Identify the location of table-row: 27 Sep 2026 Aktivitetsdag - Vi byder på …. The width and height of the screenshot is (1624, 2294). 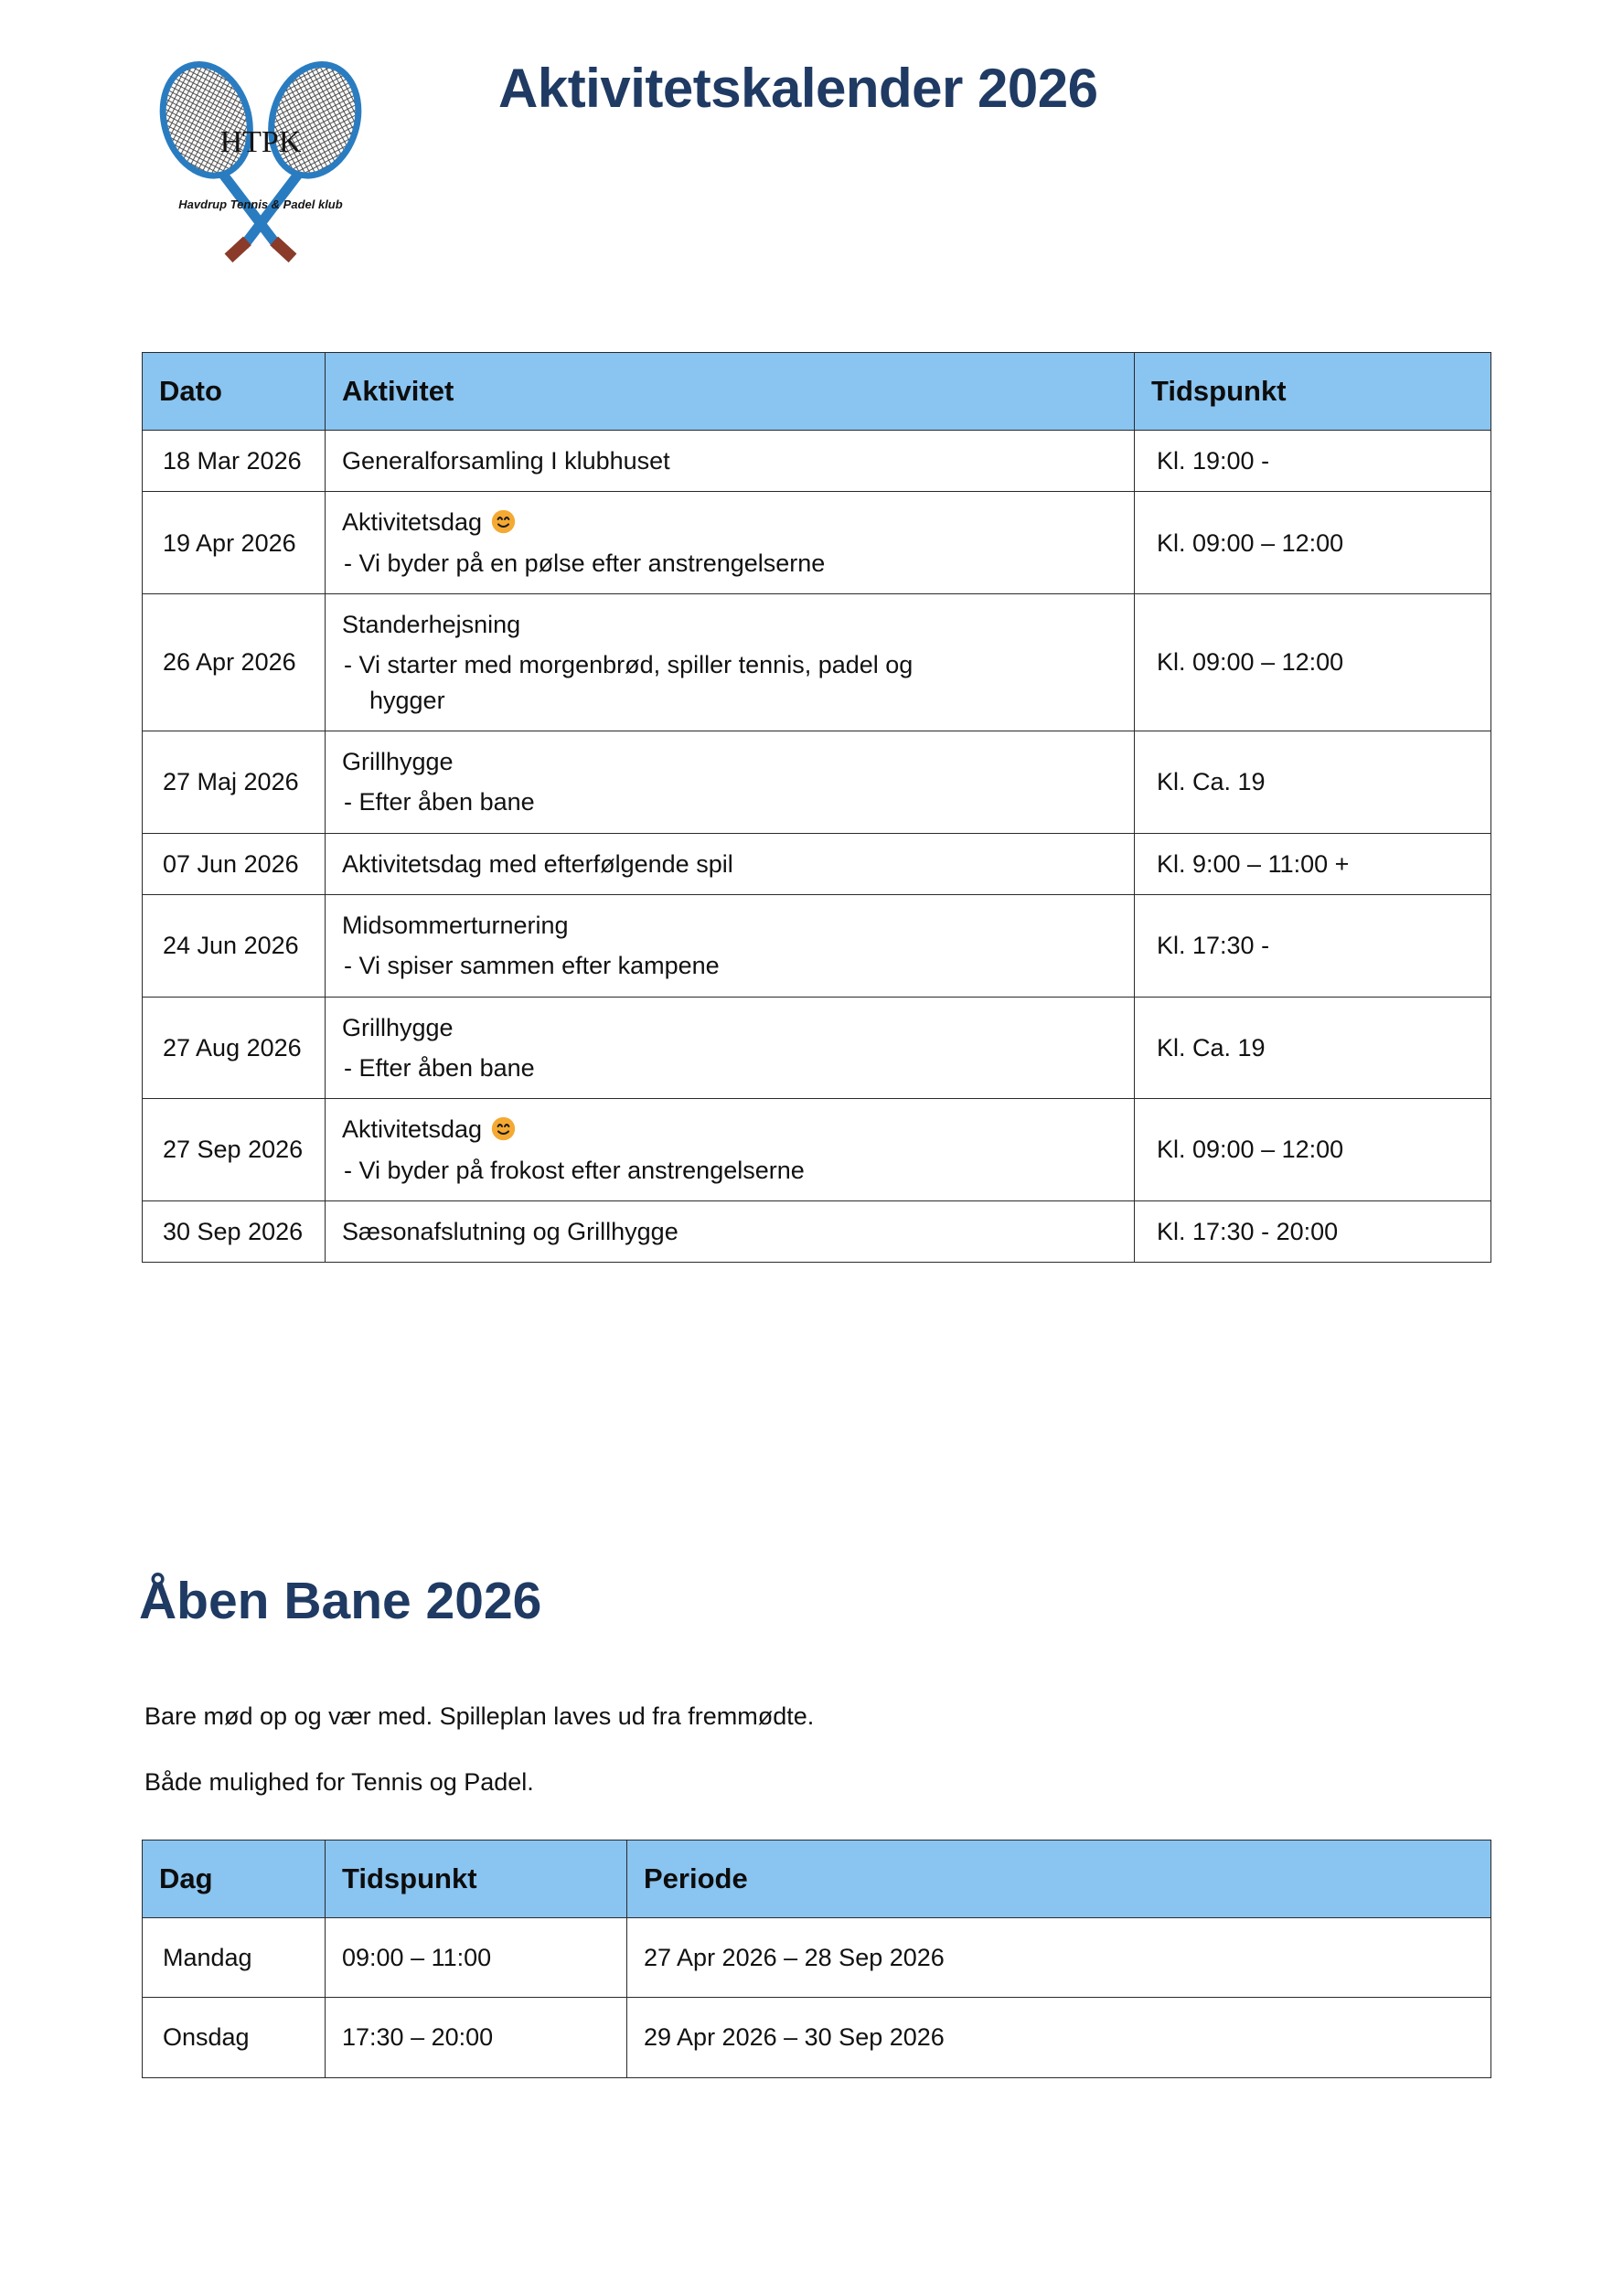
(816, 1149).